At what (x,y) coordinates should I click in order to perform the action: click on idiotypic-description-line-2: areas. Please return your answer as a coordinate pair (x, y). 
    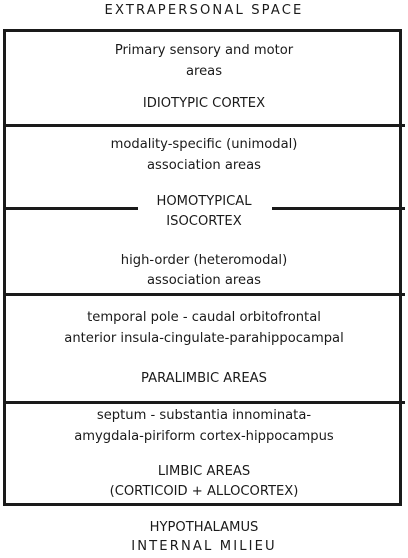
    Looking at the image, I should click on (204, 71).